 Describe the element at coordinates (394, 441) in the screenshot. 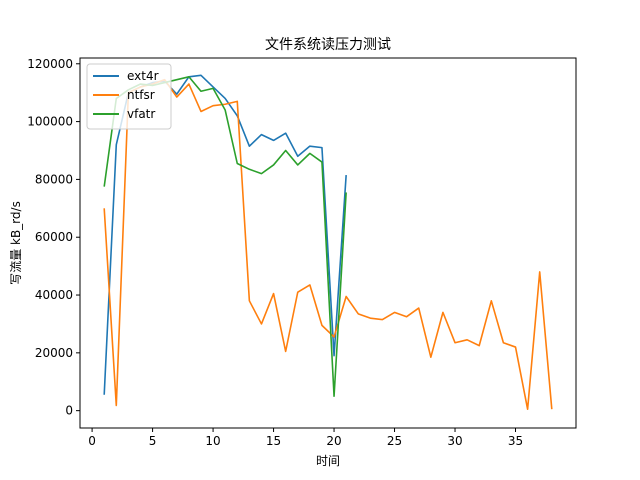

I see `x-tick-label: 25` at that location.